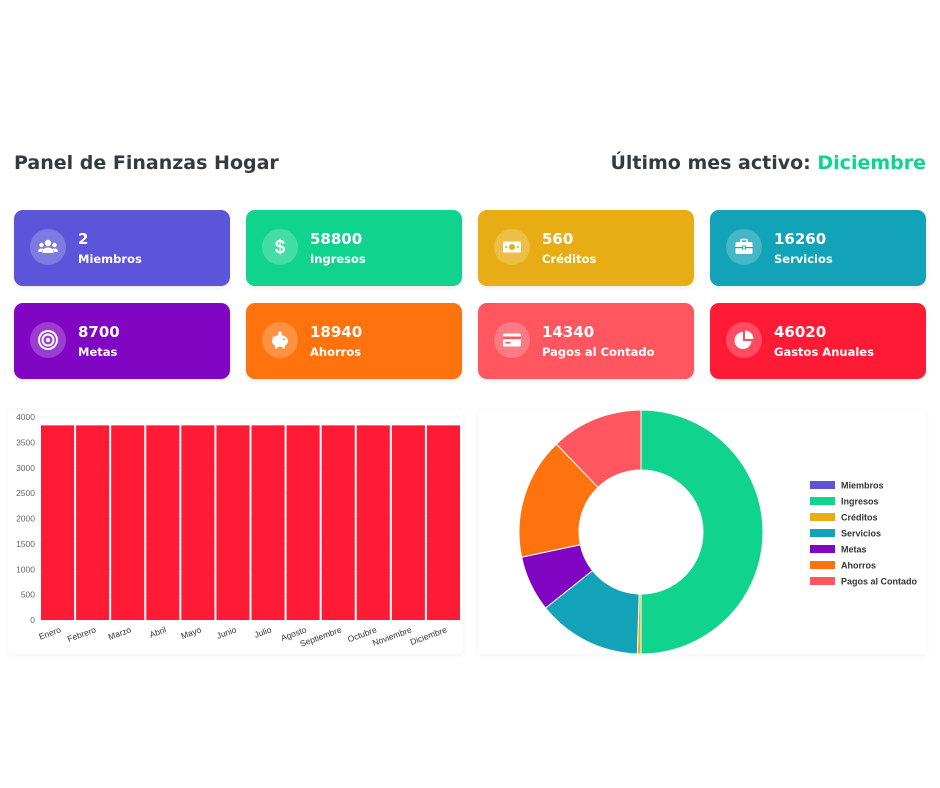  Describe the element at coordinates (338, 522) in the screenshot. I see `bar-septiembre` at that location.